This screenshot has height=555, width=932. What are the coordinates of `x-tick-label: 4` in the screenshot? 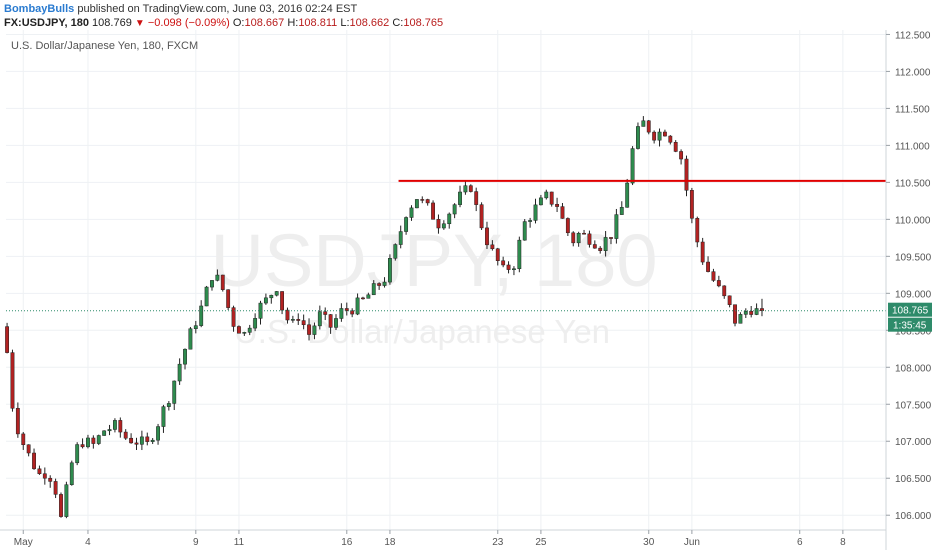 It's located at (88, 542).